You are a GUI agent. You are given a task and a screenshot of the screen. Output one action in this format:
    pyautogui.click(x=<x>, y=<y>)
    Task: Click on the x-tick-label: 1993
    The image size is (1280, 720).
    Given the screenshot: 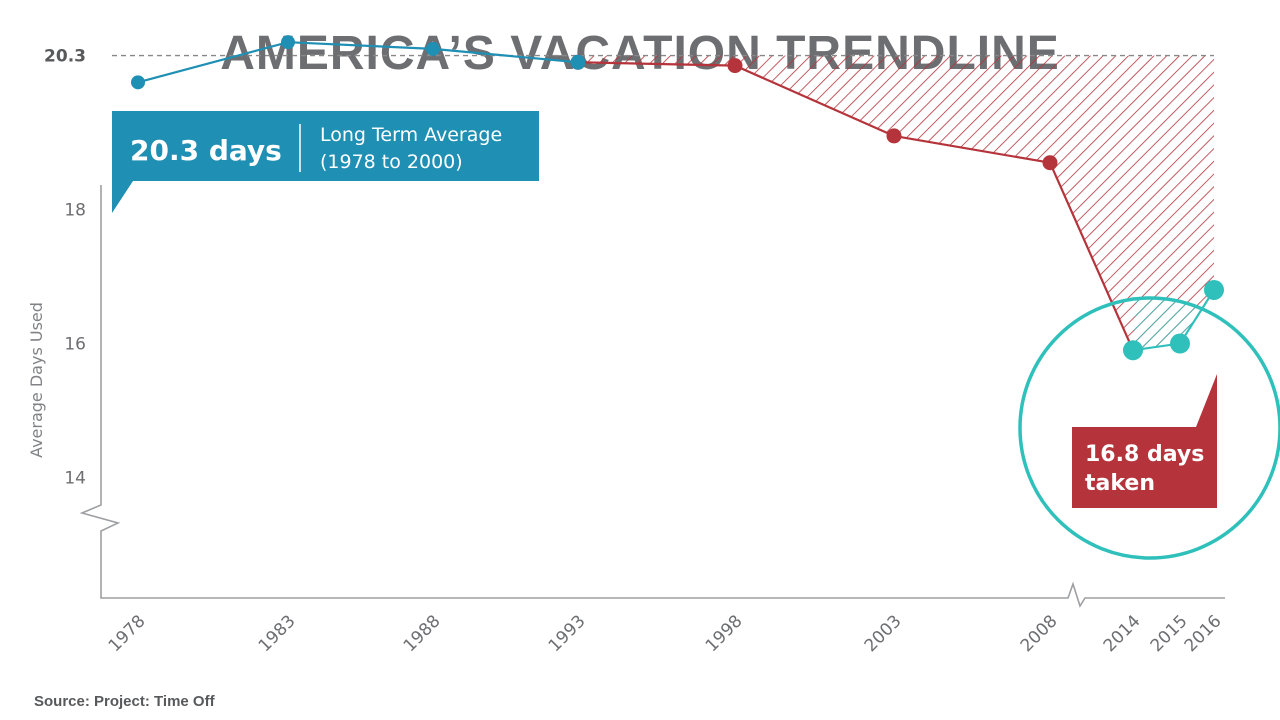 What is the action you would take?
    pyautogui.click(x=567, y=633)
    